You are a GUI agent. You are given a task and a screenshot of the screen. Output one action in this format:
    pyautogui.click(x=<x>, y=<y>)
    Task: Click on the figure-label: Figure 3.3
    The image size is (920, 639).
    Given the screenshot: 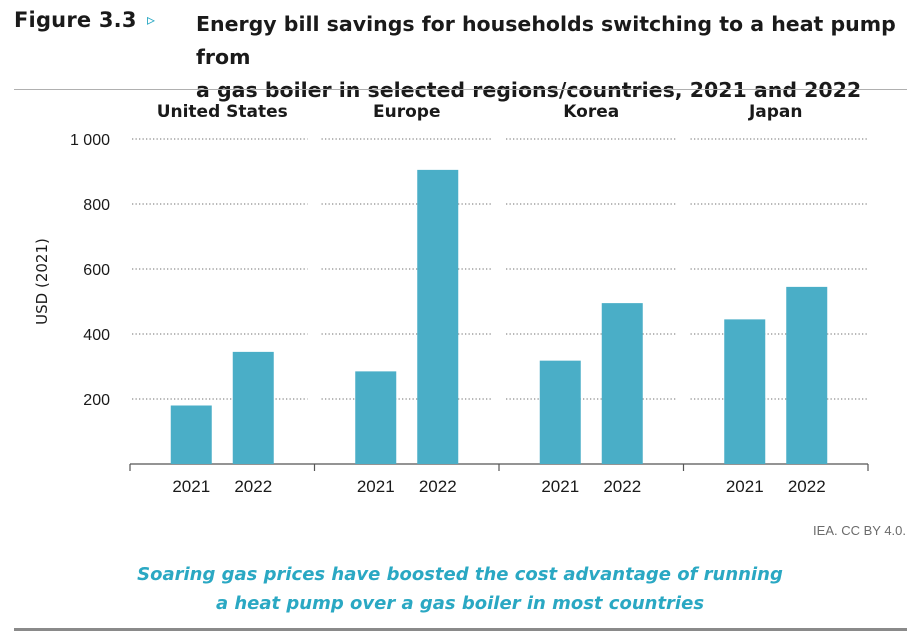 What is the action you would take?
    pyautogui.click(x=75, y=20)
    